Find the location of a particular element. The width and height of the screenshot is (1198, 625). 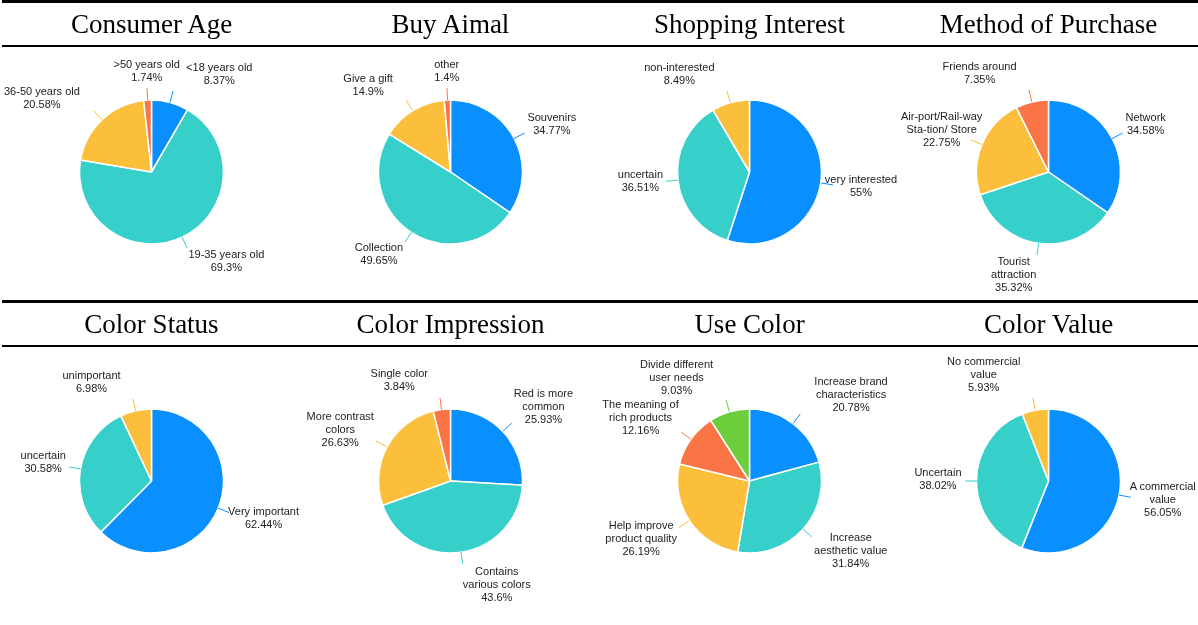

slice-label: Uncertain is located at coordinates (938, 472).